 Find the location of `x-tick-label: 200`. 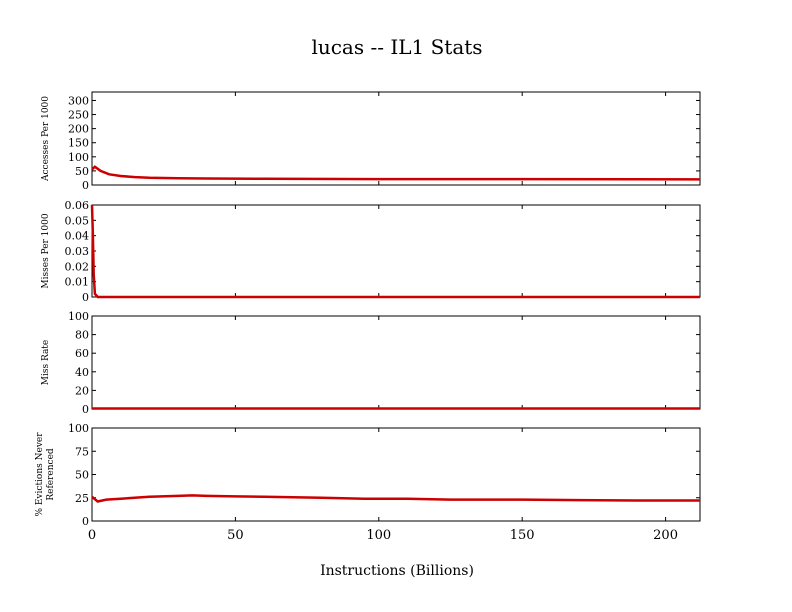

x-tick-label: 200 is located at coordinates (665, 535).